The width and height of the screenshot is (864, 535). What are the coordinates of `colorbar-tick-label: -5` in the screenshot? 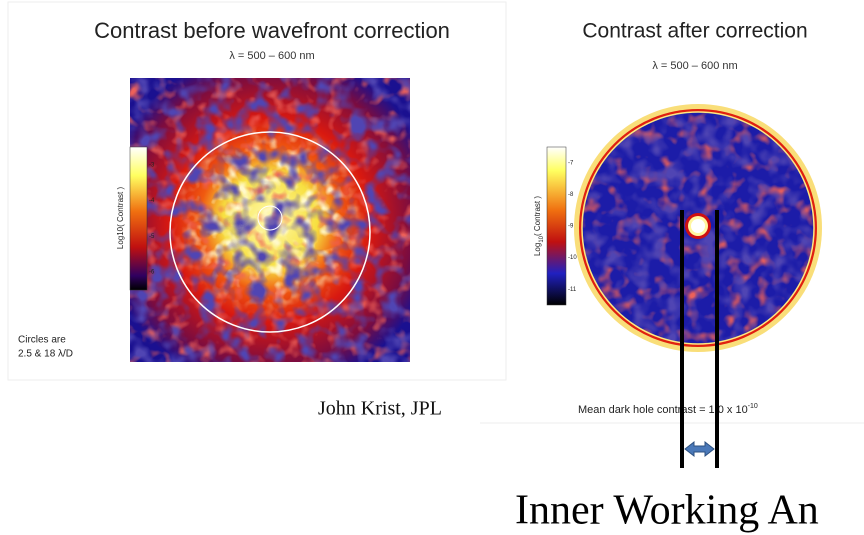 It's located at (152, 237).